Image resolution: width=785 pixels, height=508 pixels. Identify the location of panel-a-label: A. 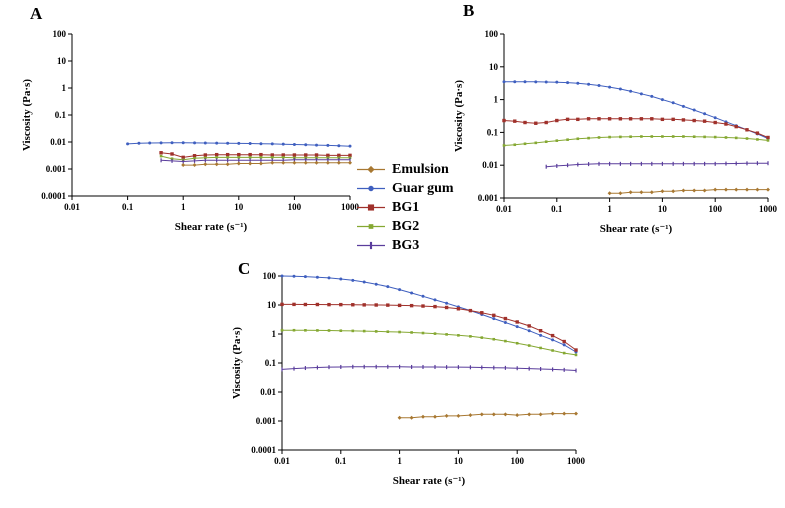
(36, 13).